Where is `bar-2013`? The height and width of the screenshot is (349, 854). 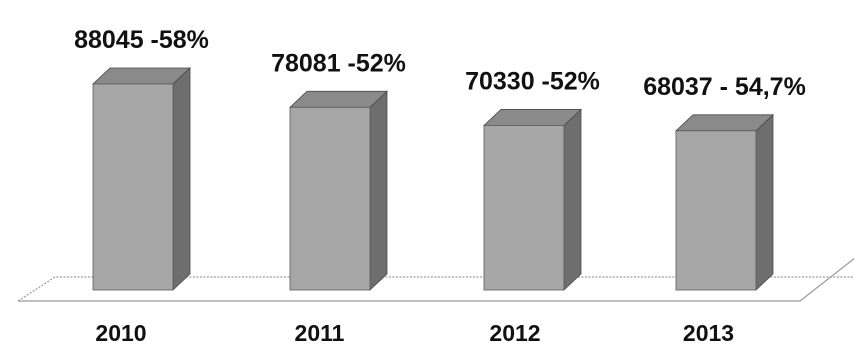 bar-2013 is located at coordinates (724, 202).